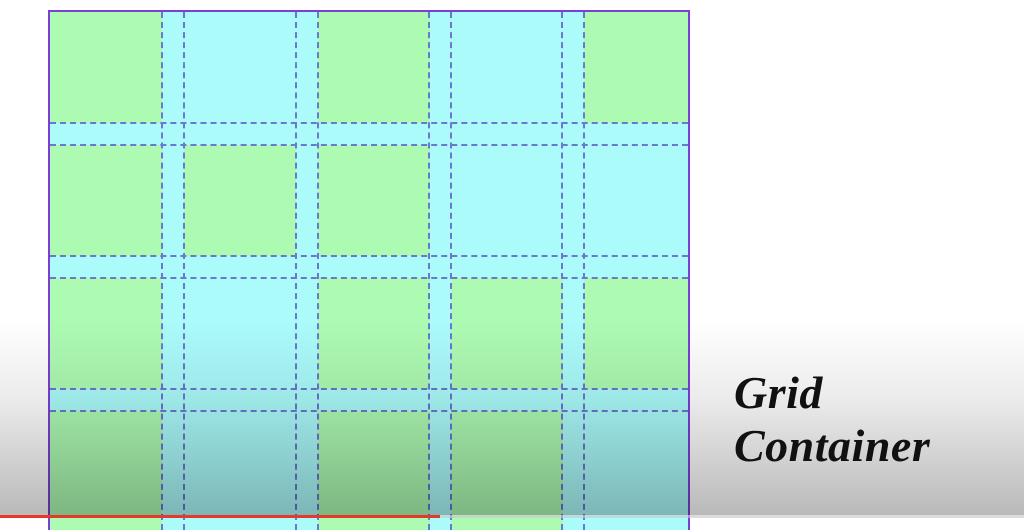 The height and width of the screenshot is (530, 1024). Describe the element at coordinates (832, 419) in the screenshot. I see `grid-container-label: Grid Container` at that location.